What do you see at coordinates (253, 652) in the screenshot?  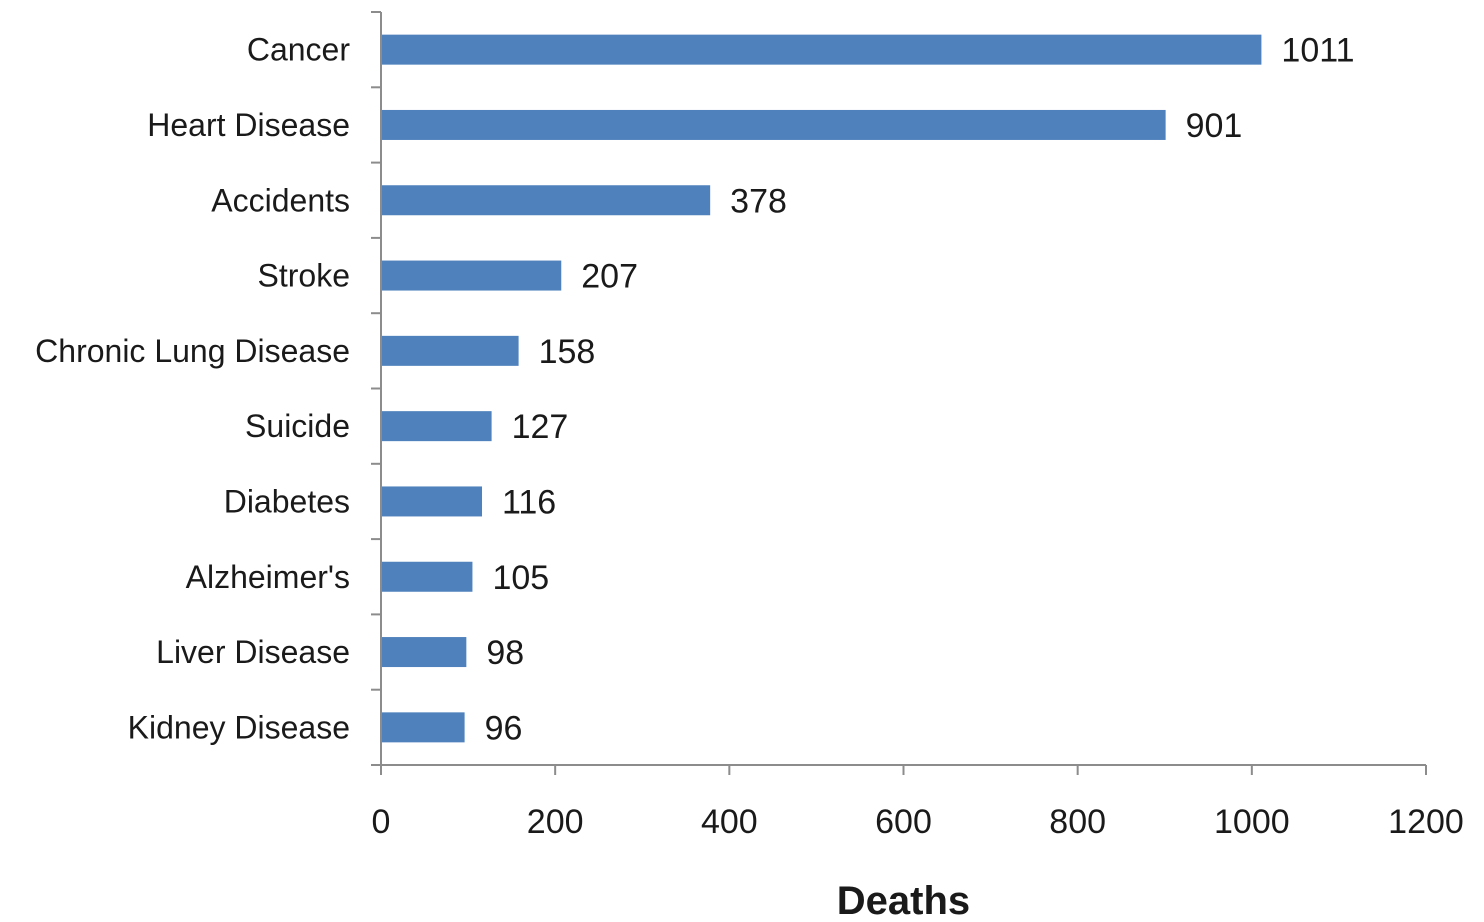 I see `category-label-liver-disease: Liver Disease` at bounding box center [253, 652].